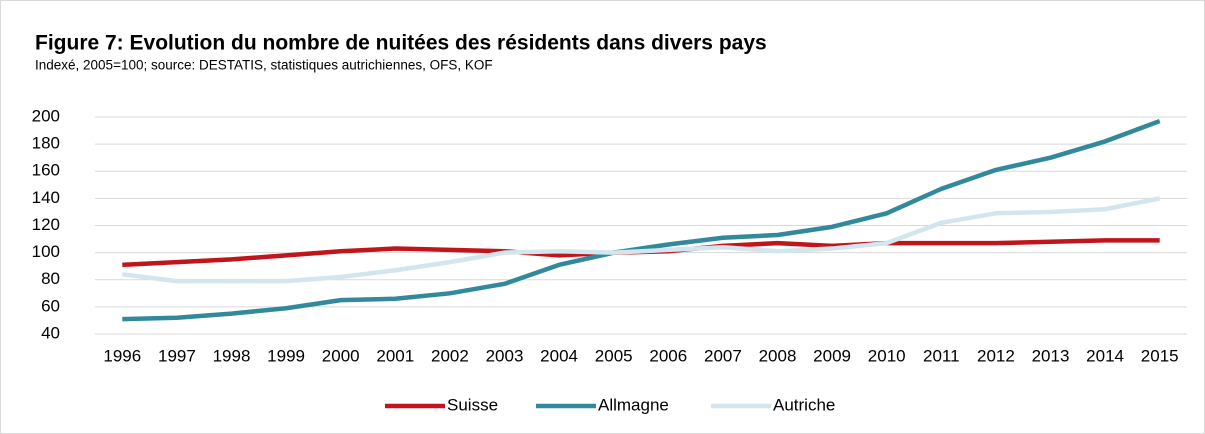 The image size is (1205, 434). I want to click on legend-label: Allmagne, so click(633, 404).